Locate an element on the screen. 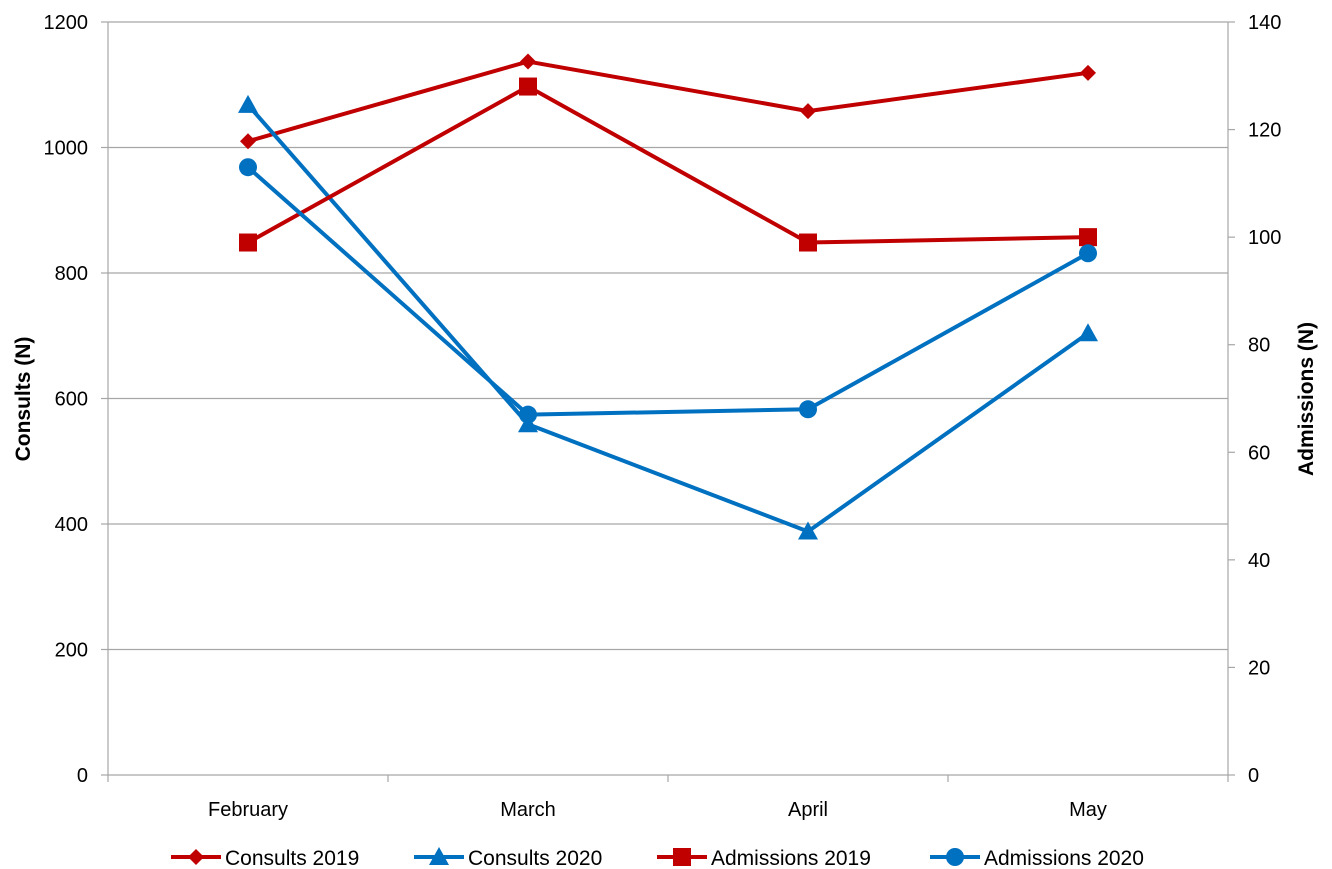  series-admissions-2019 is located at coordinates (668, 164).